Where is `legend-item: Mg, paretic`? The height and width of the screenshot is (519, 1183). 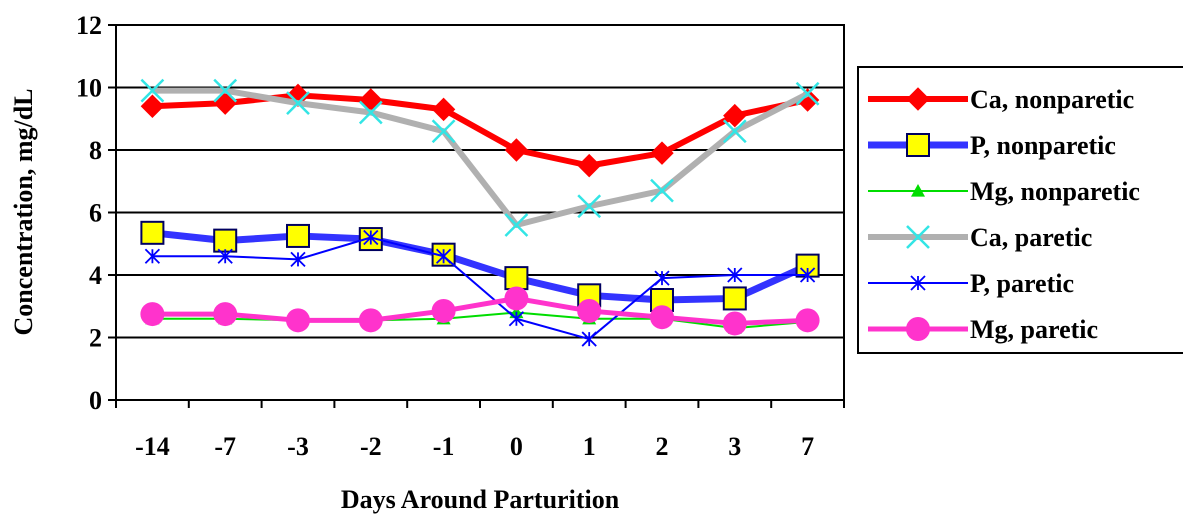 legend-item: Mg, paretic is located at coordinates (983, 329).